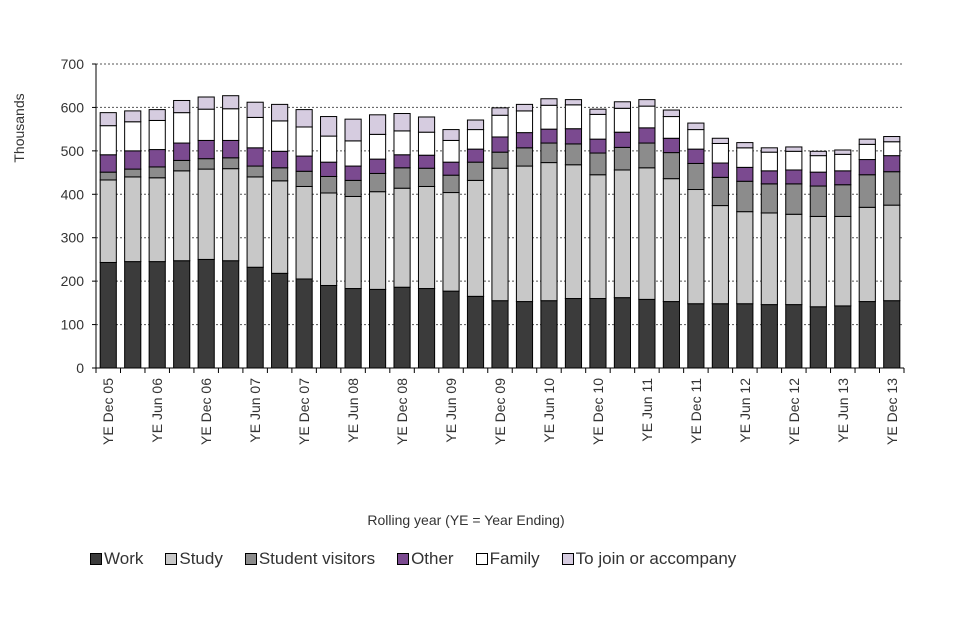  I want to click on y-tick-label: 400, so click(73, 194).